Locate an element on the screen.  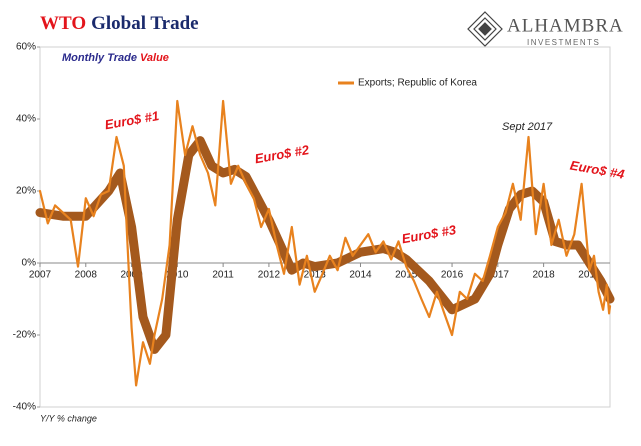
x-tick-label: 2007 is located at coordinates (40, 275).